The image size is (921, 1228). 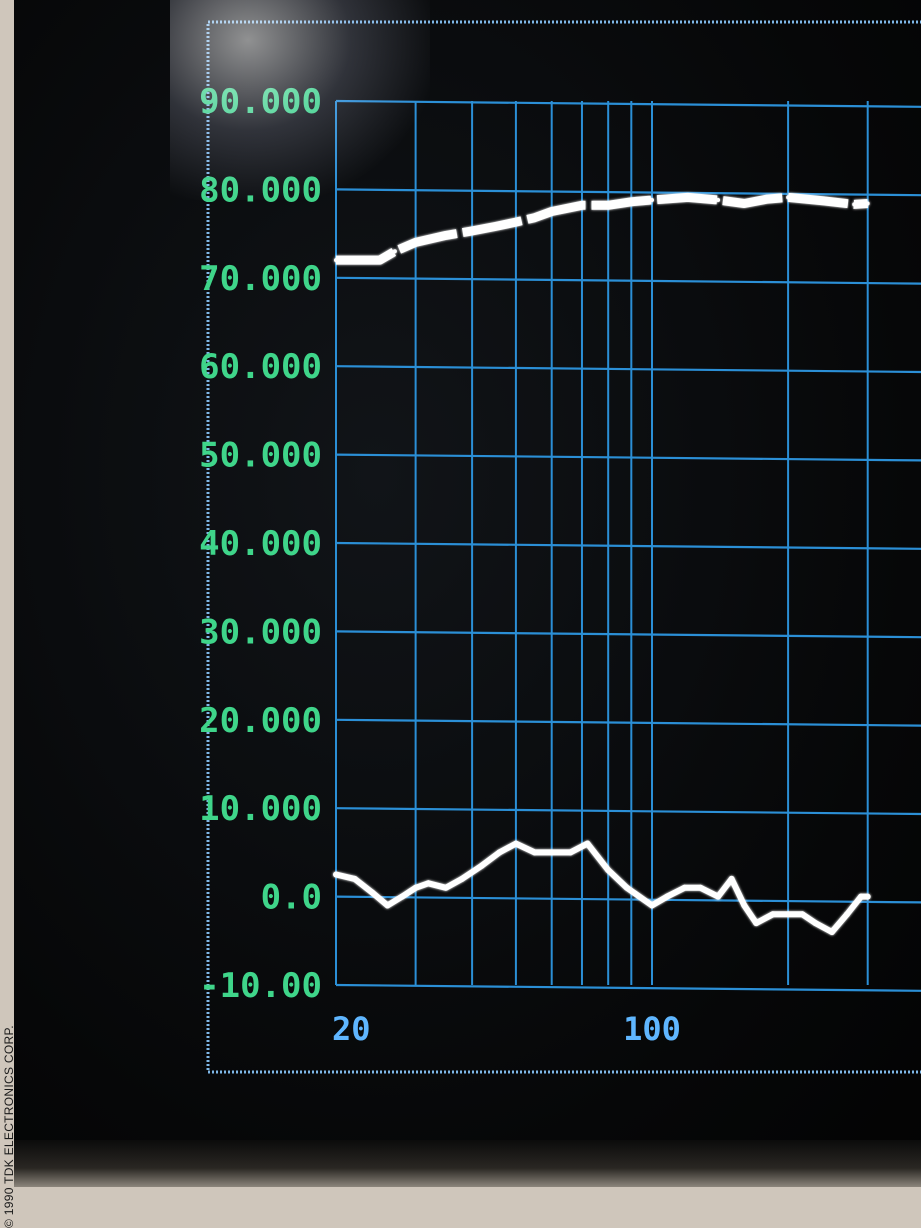 I want to click on x-axis-ticks: 20 100, so click(x=506, y=1029).